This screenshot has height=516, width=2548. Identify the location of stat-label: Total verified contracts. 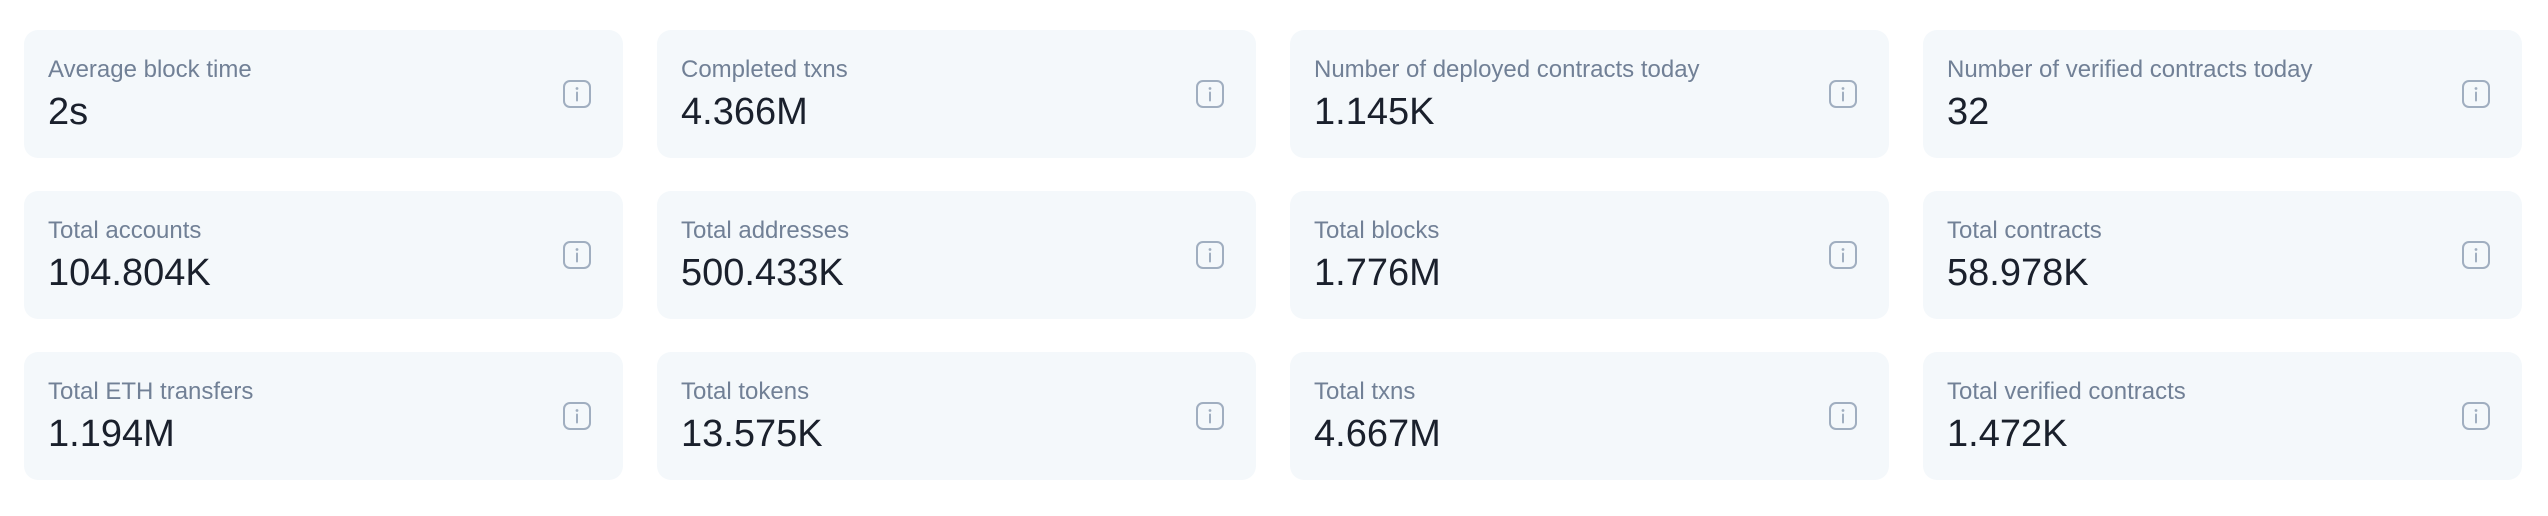
(2066, 391).